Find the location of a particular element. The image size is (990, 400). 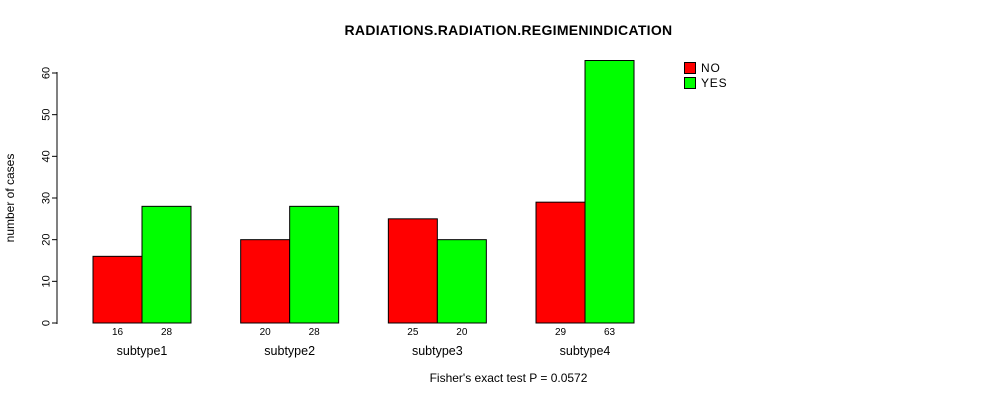

legend-swatch-yes is located at coordinates (690, 83).